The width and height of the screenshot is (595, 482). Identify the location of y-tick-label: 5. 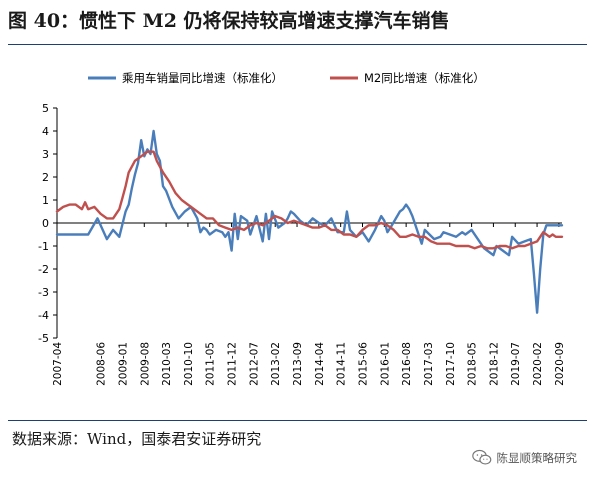
(45, 108).